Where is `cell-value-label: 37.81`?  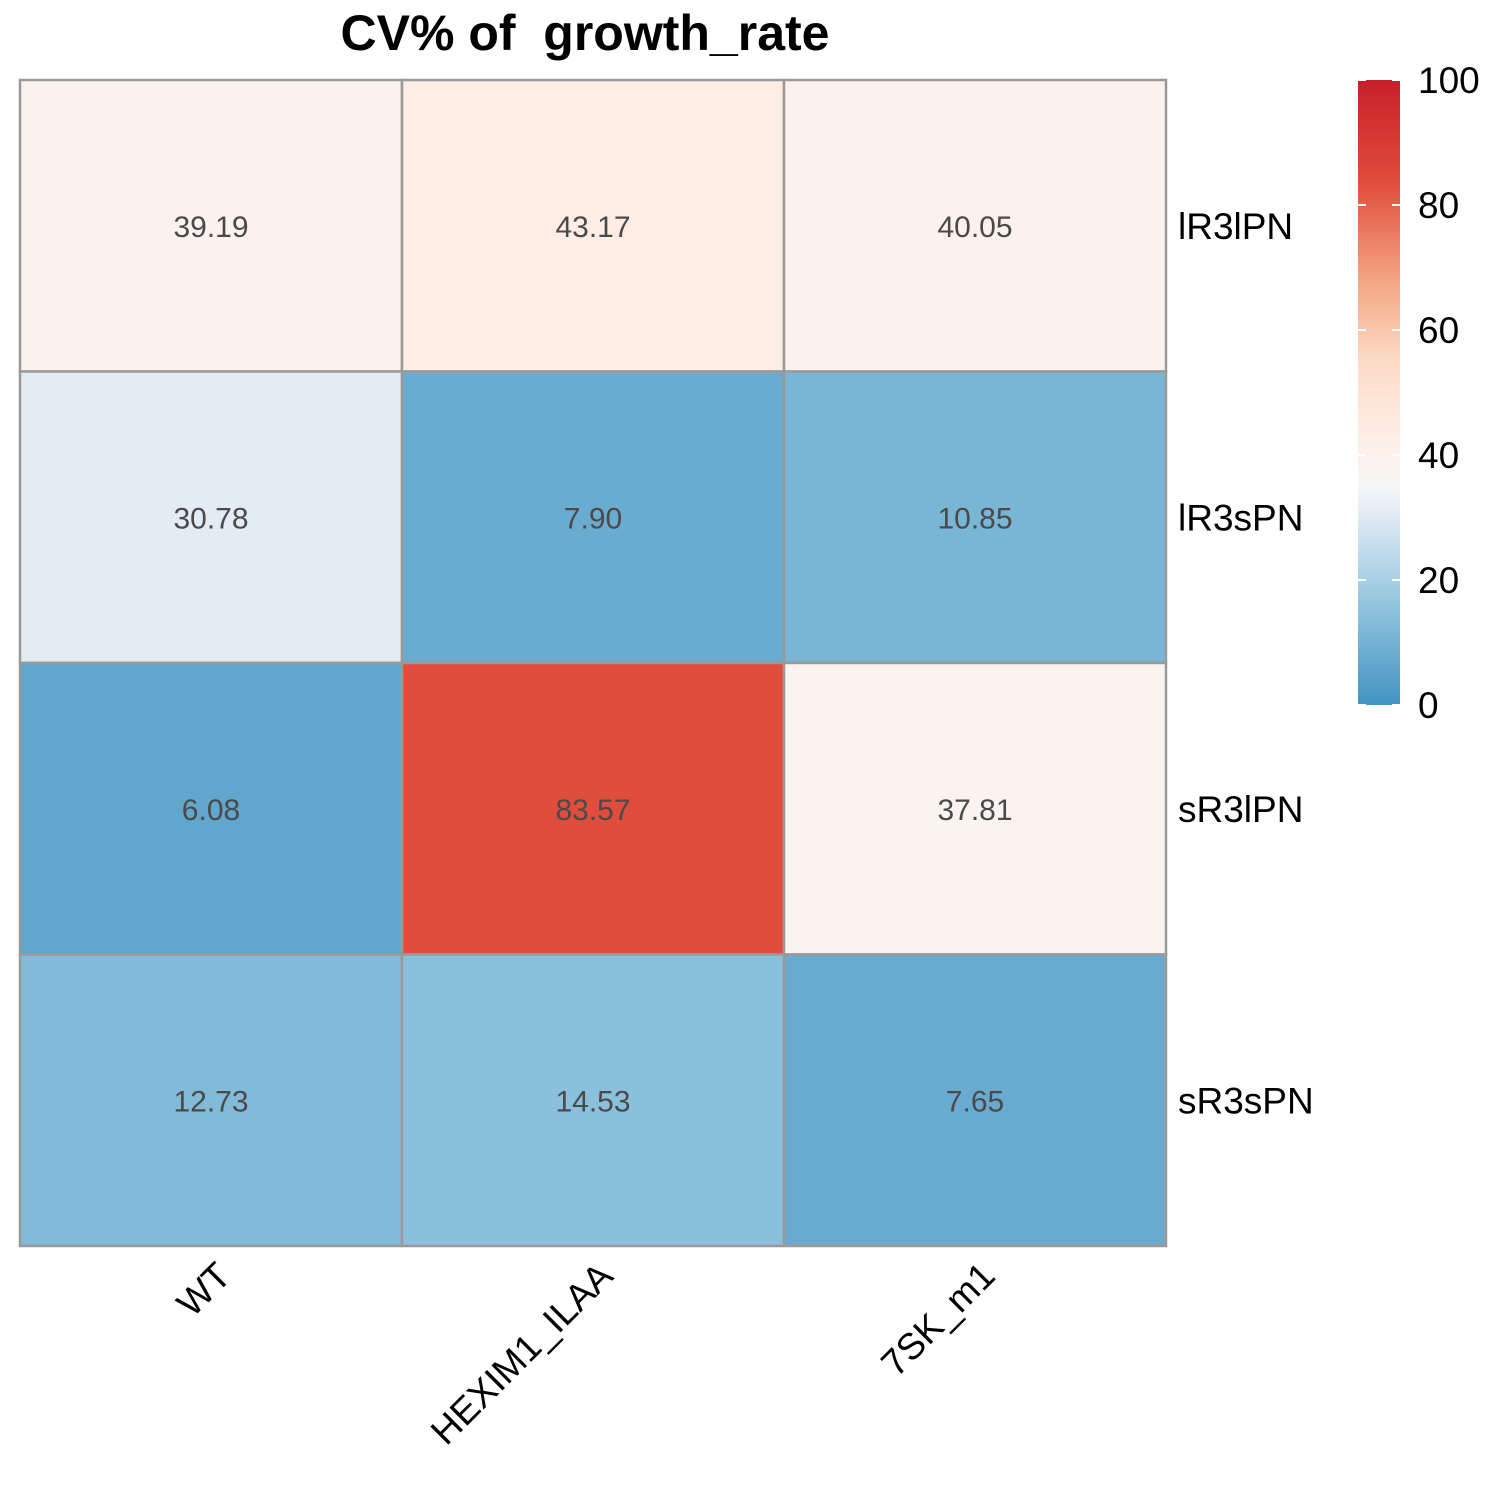
cell-value-label: 37.81 is located at coordinates (974, 810).